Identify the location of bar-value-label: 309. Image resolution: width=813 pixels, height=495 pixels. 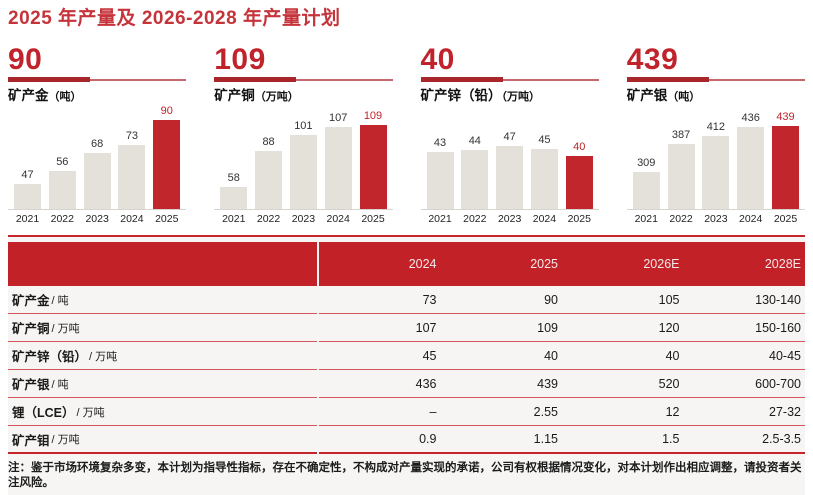
(646, 163).